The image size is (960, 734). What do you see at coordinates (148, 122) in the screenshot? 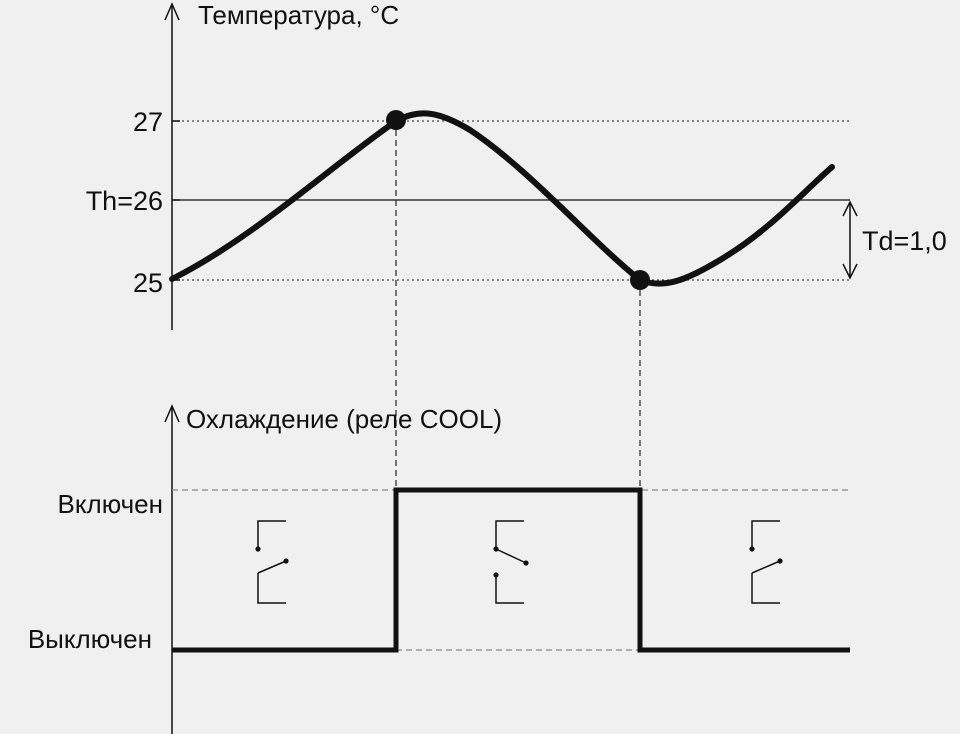
I see `tick-label-27: 27` at bounding box center [148, 122].